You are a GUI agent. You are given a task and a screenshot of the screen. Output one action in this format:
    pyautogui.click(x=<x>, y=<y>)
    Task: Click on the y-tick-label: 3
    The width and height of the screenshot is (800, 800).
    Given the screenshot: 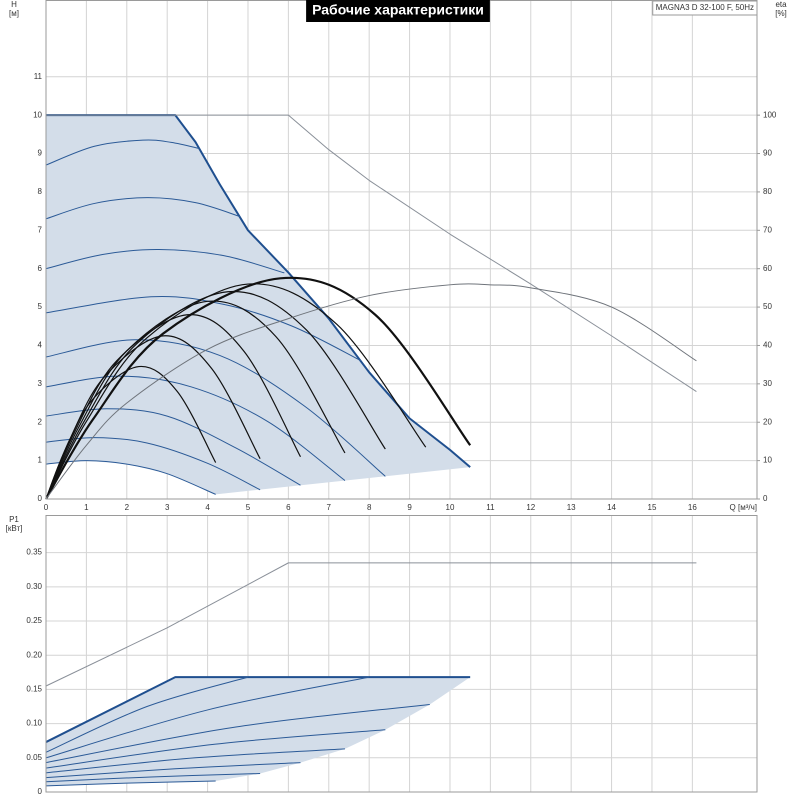 What is the action you would take?
    pyautogui.click(x=40, y=383)
    